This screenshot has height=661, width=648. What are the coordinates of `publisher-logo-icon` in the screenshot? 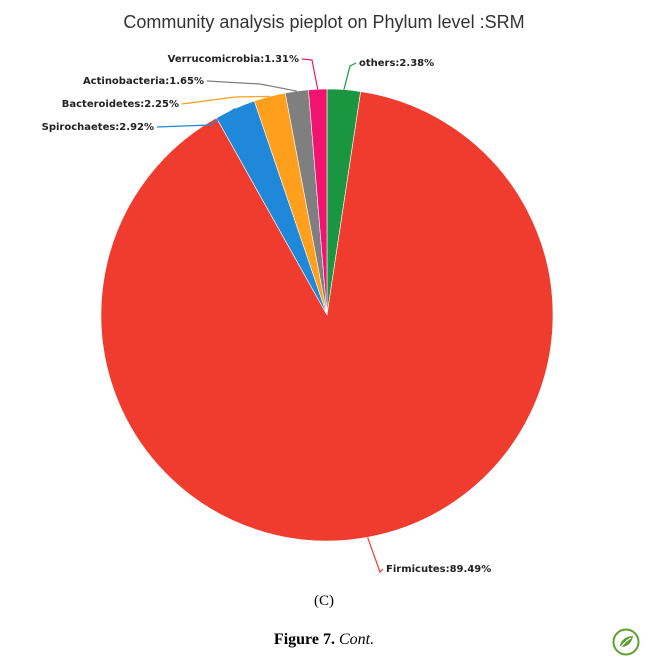 It's located at (626, 642).